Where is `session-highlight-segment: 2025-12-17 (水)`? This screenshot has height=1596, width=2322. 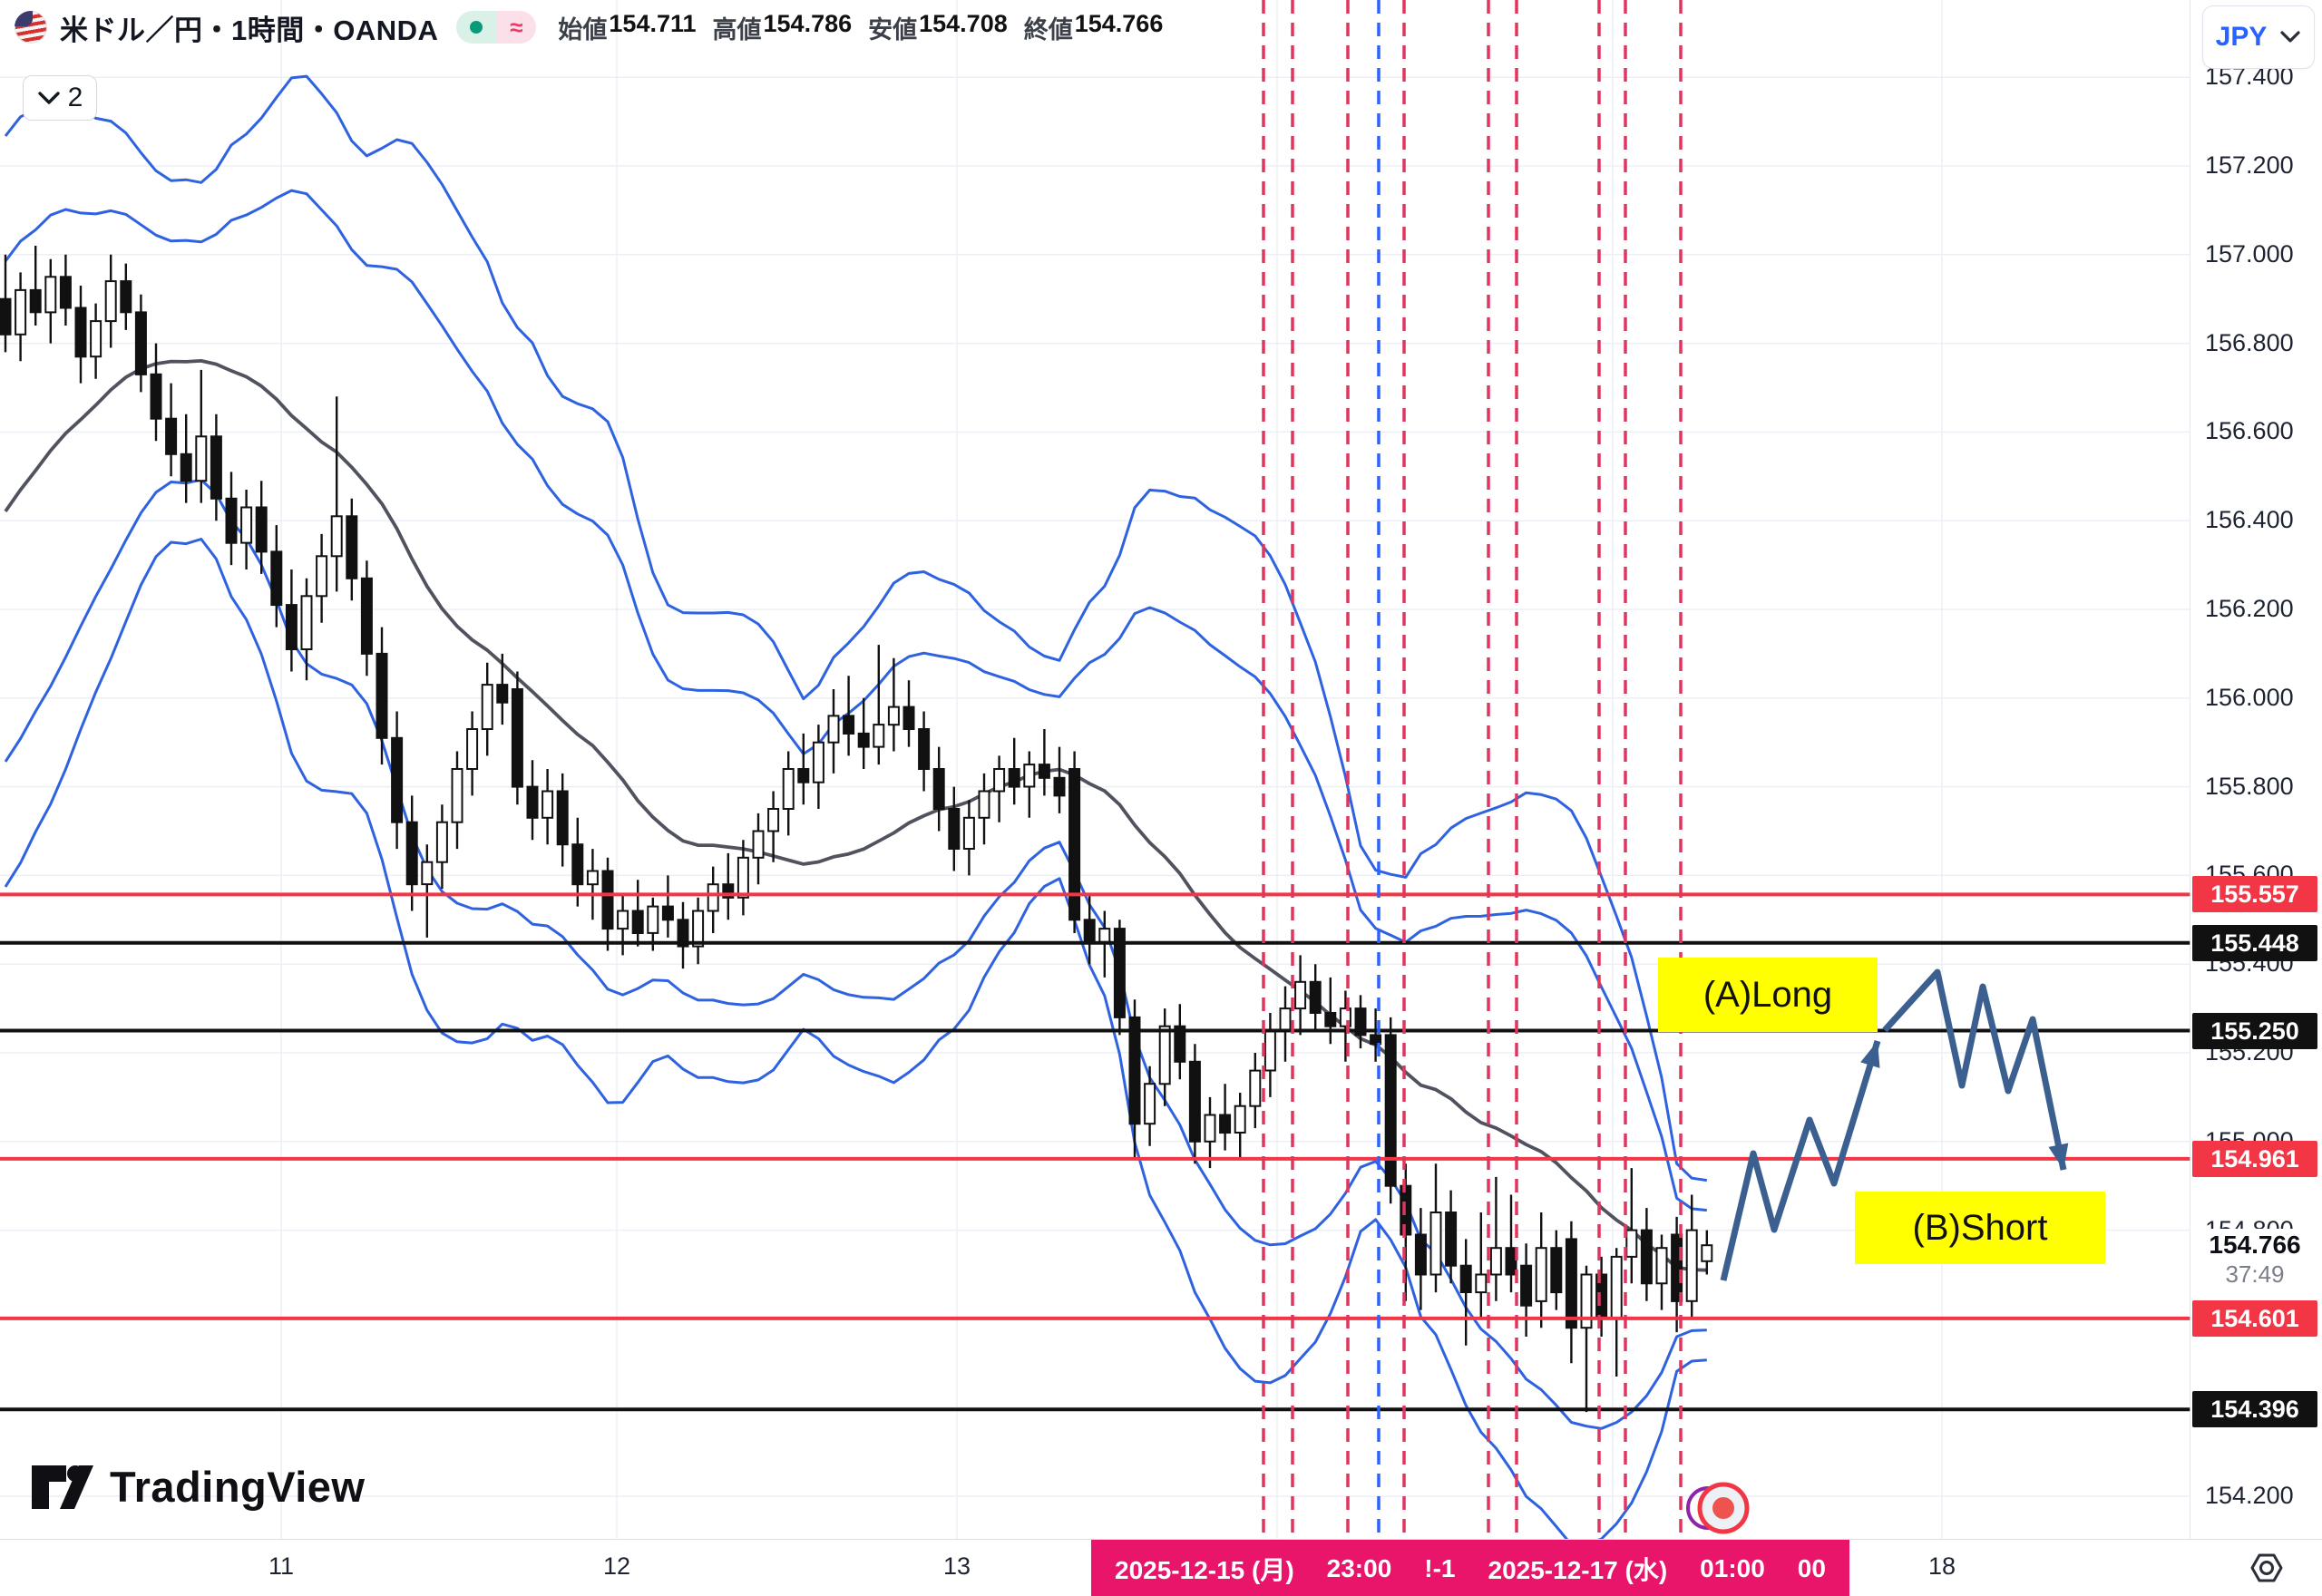
session-highlight-segment: 2025-12-17 (水) is located at coordinates (1578, 1569).